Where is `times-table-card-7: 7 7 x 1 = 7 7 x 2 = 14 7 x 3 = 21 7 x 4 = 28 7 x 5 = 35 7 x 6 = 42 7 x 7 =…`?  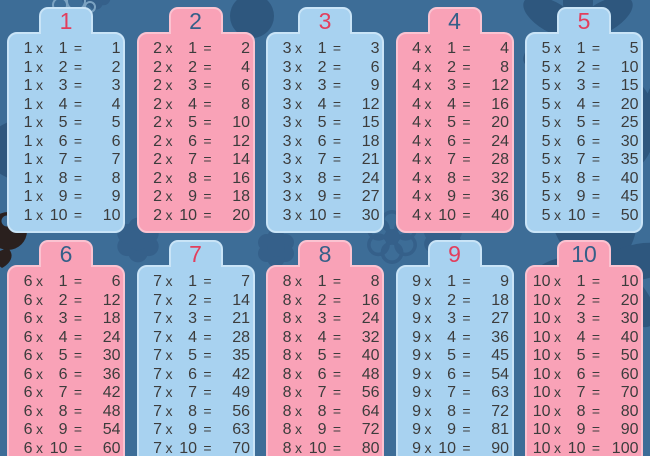 times-table-card-7: 7 7 x 1 = 7 7 x 2 = 14 7 x 3 = 21 7 x 4 = 28 7 x 5 = 35 7 x 6 = 42 7 x 7 =… is located at coordinates (195, 348).